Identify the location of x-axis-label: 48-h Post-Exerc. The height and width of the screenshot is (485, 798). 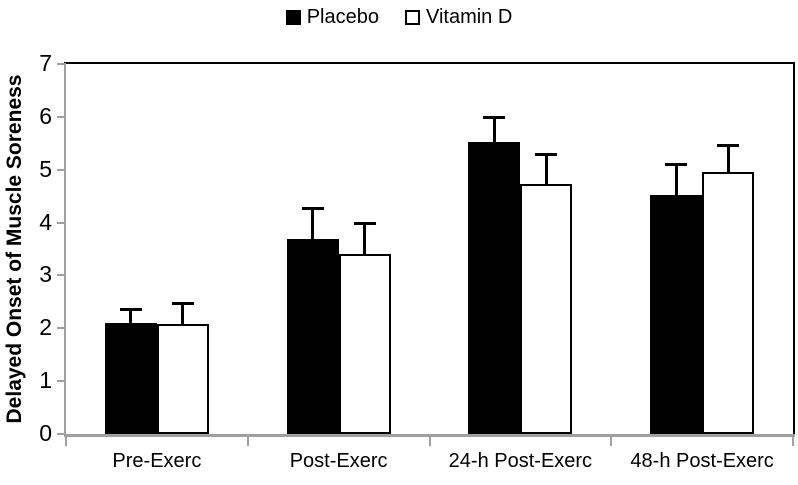
(702, 461).